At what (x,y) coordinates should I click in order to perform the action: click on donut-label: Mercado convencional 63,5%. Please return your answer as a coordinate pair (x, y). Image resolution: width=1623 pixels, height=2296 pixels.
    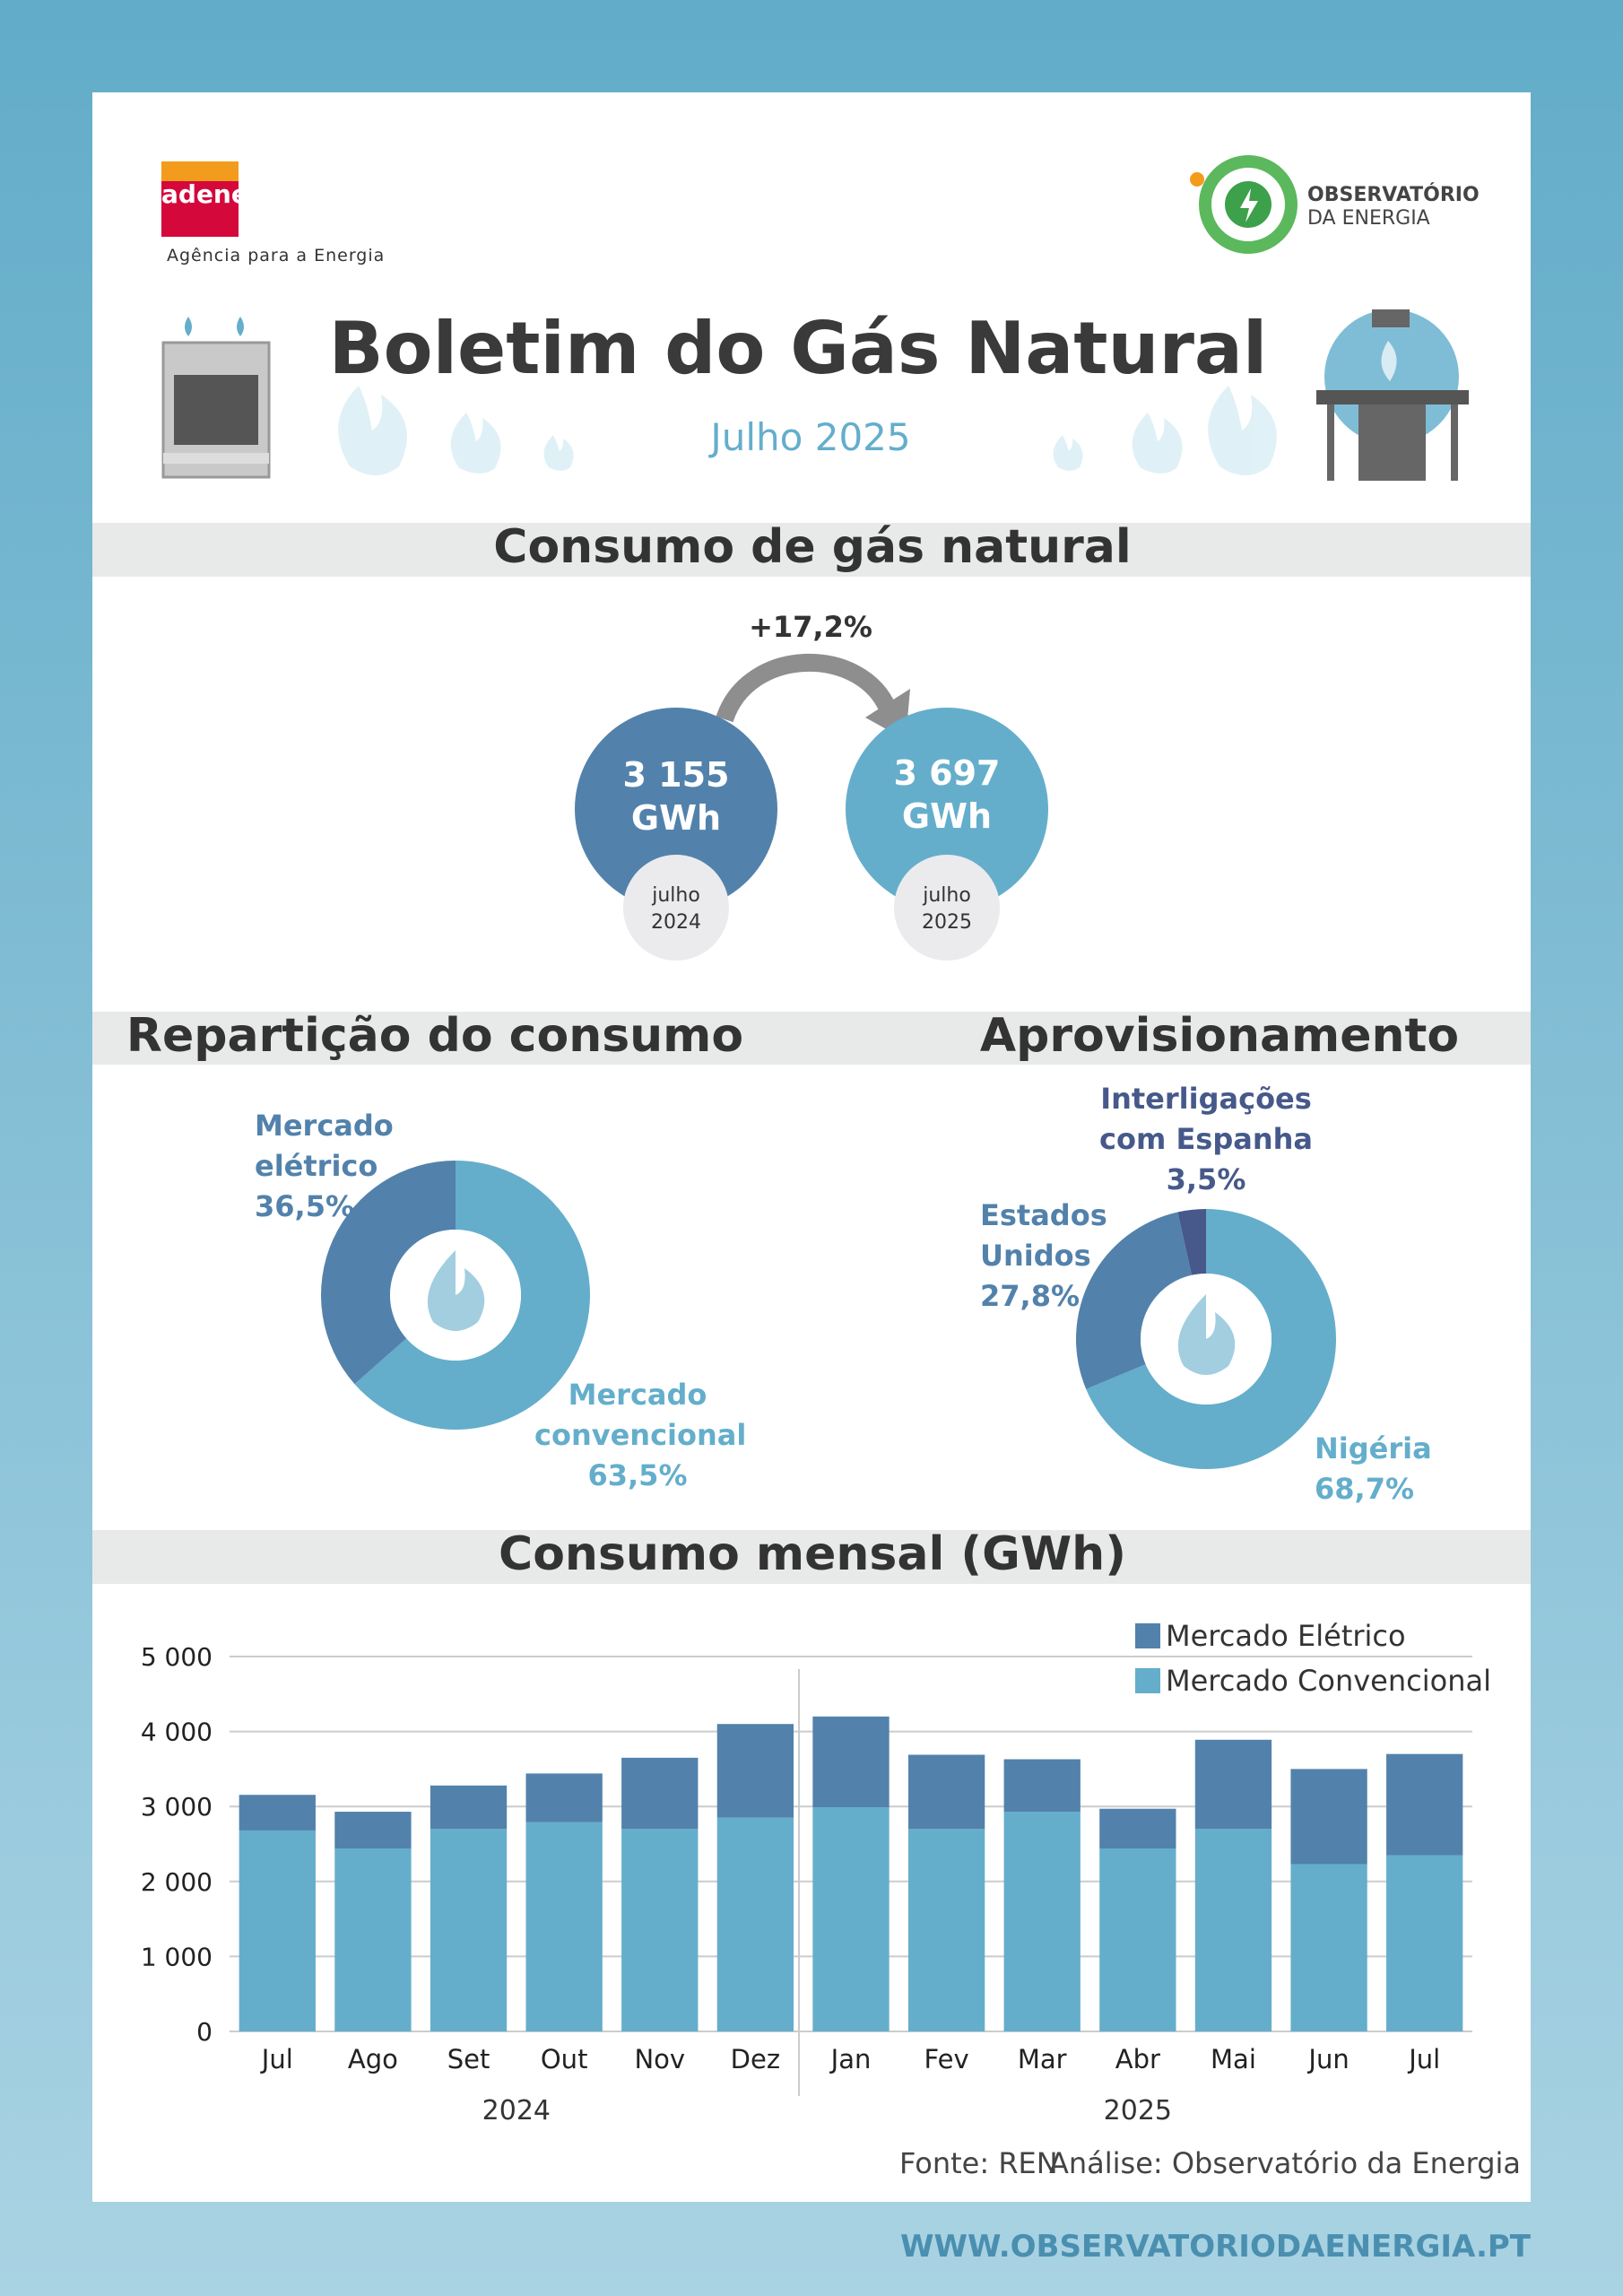
    Looking at the image, I should click on (640, 1435).